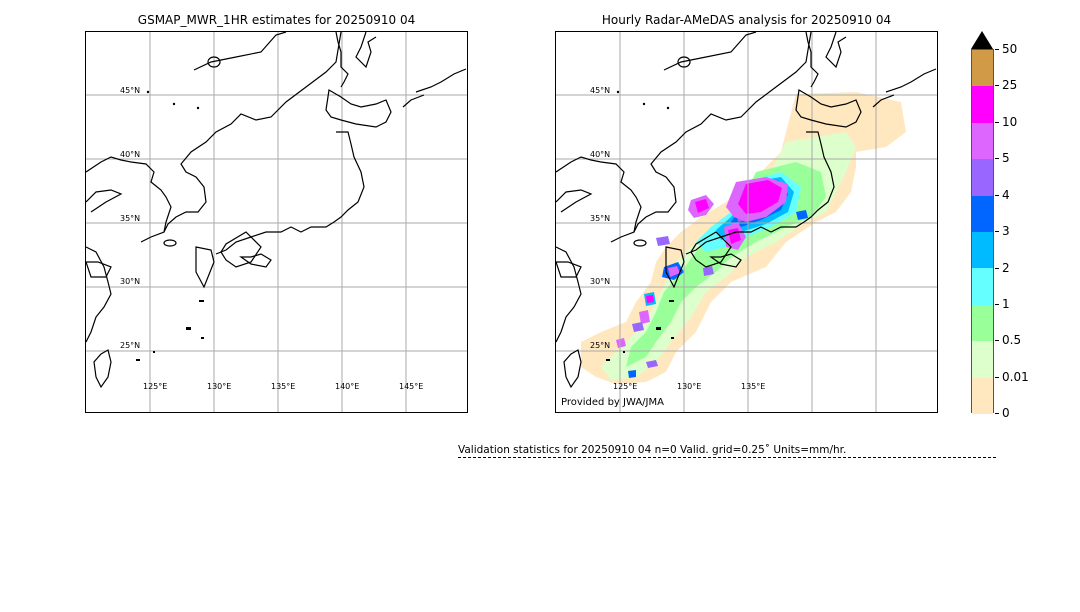  What do you see at coordinates (982, 40) in the screenshot?
I see `colorbar-over-arrow-icon` at bounding box center [982, 40].